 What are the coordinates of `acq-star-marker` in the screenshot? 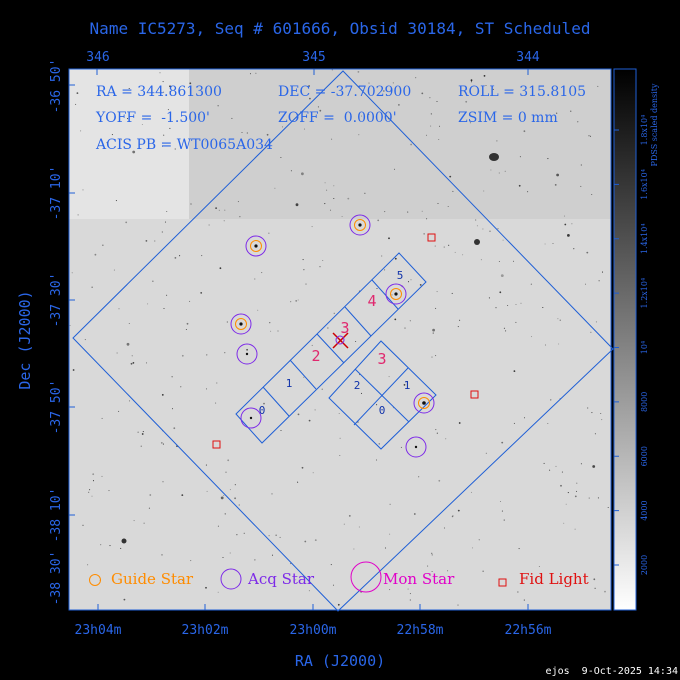 It's located at (241, 324).